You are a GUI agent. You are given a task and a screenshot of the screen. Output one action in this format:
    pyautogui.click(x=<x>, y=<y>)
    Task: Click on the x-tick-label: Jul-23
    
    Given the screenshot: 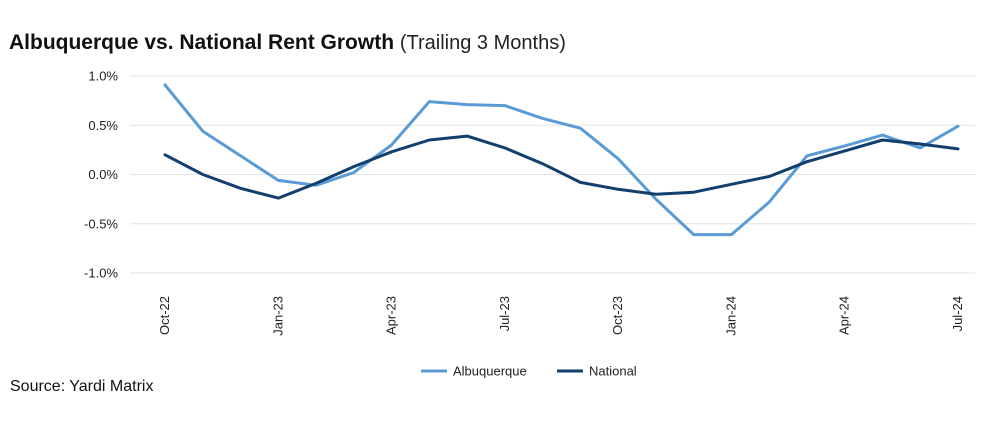 What is the action you would take?
    pyautogui.click(x=504, y=313)
    